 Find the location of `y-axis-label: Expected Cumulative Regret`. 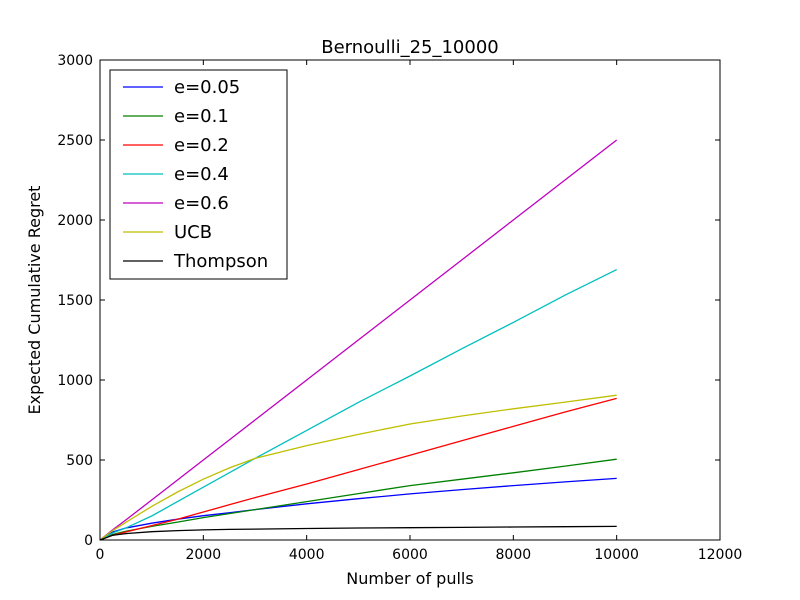

y-axis-label: Expected Cumulative Regret is located at coordinates (34, 300).